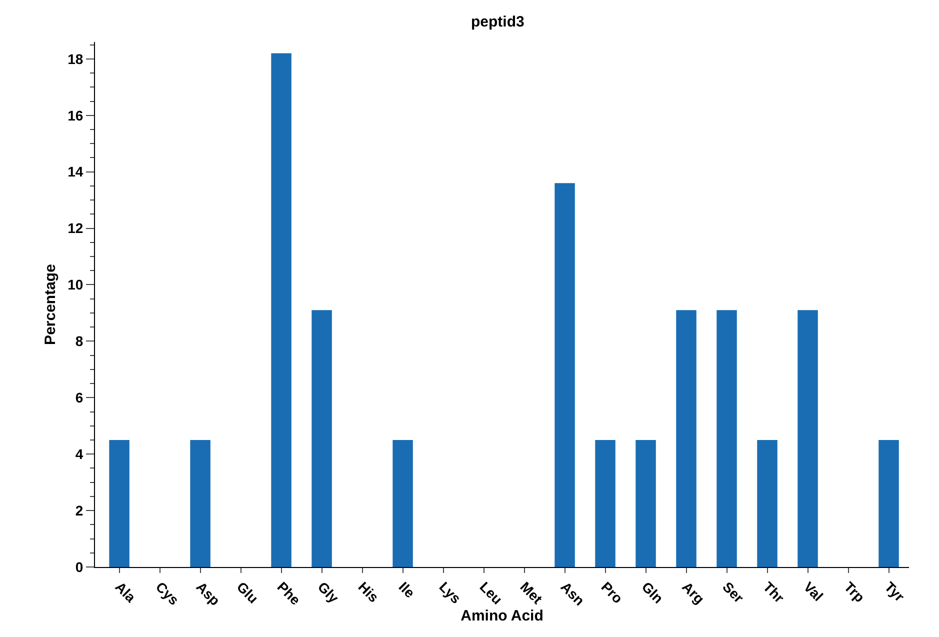 The image size is (939, 637). I want to click on x-tick-label: Ser, so click(734, 592).